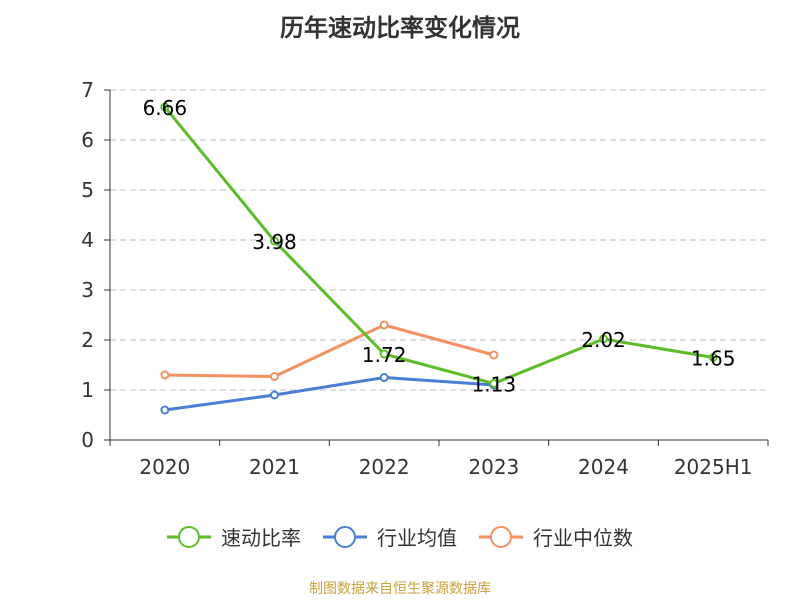  I want to click on y-tick-label: 6, so click(87, 140).